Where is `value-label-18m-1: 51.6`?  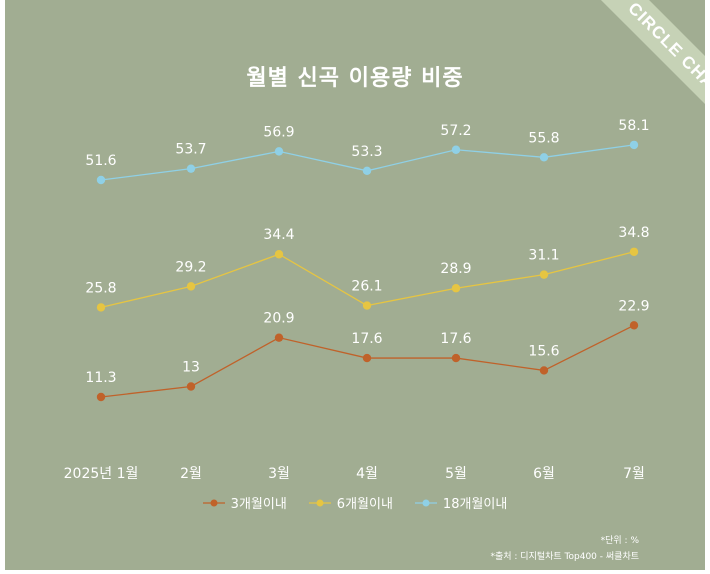
value-label-18m-1: 51.6 is located at coordinates (100, 161).